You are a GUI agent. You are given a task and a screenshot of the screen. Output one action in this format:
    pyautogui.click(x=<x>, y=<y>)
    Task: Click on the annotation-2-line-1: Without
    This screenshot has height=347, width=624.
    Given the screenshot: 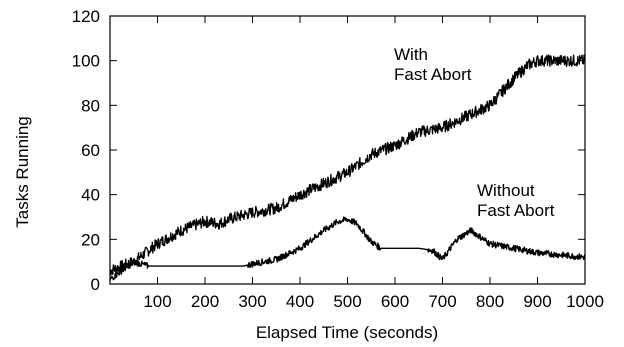 What is the action you would take?
    pyautogui.click(x=506, y=190)
    